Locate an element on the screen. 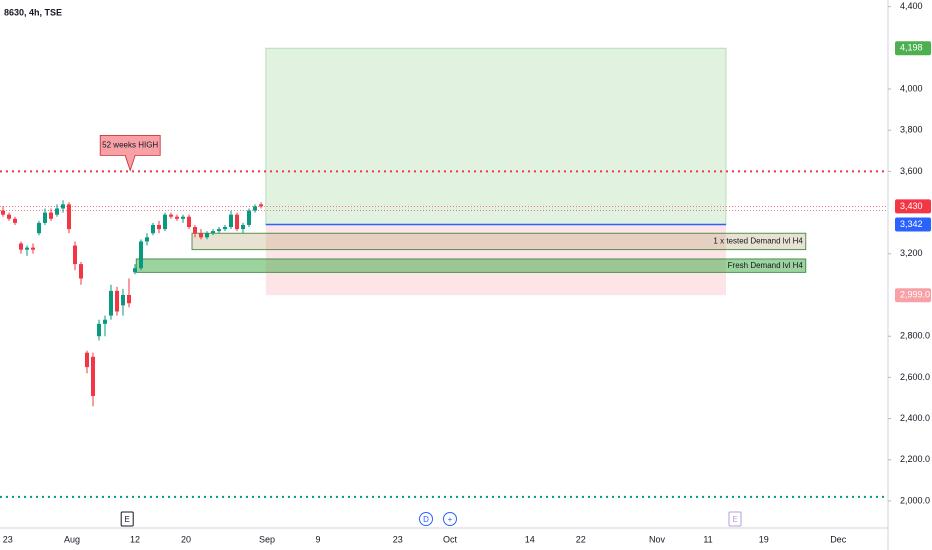  x-tick-label: Oct is located at coordinates (450, 539).